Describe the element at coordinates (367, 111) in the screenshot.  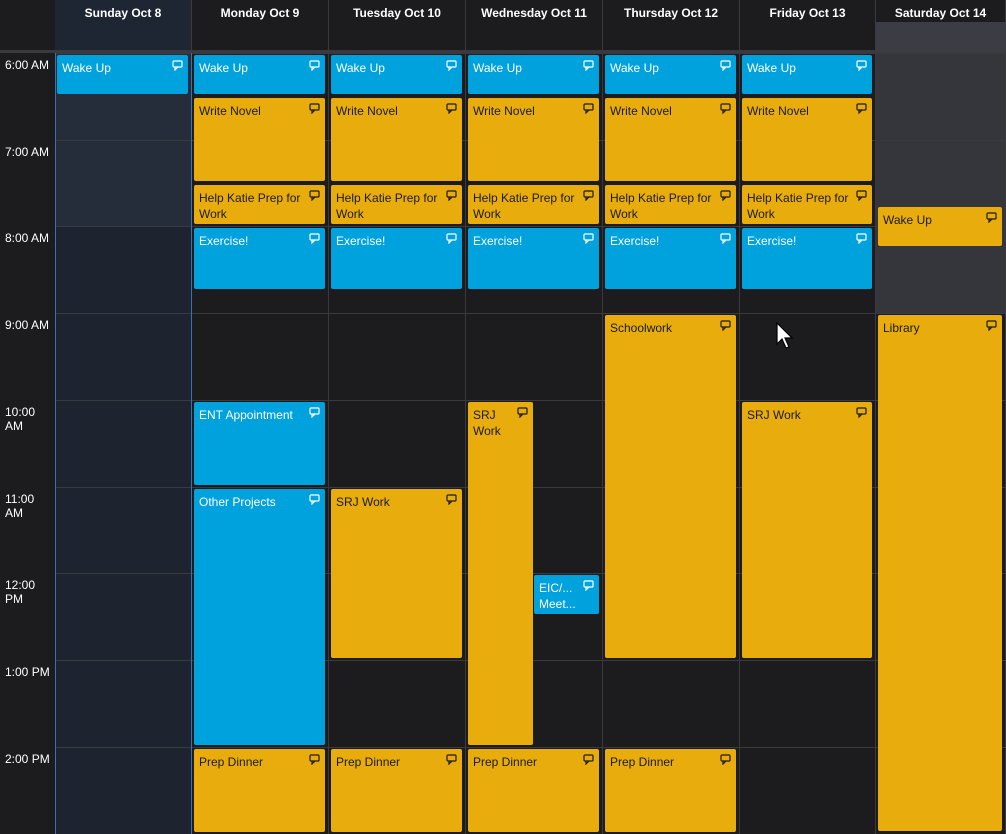
I see `event-title: Write Novel` at that location.